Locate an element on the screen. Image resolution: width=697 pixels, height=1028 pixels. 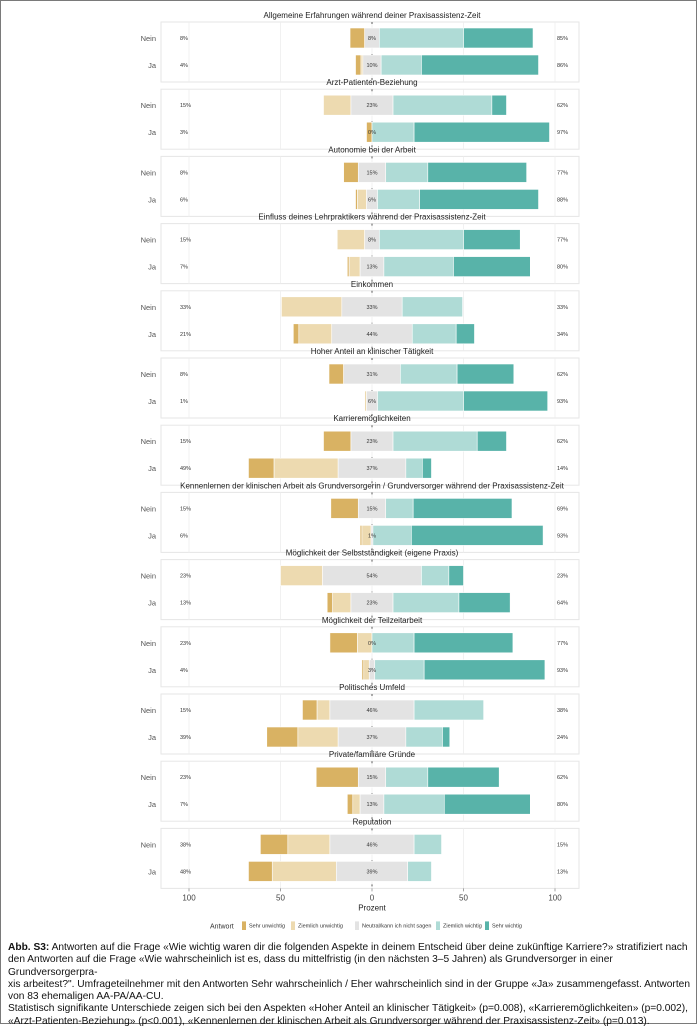
x-tick-label: 50 is located at coordinates (280, 897).